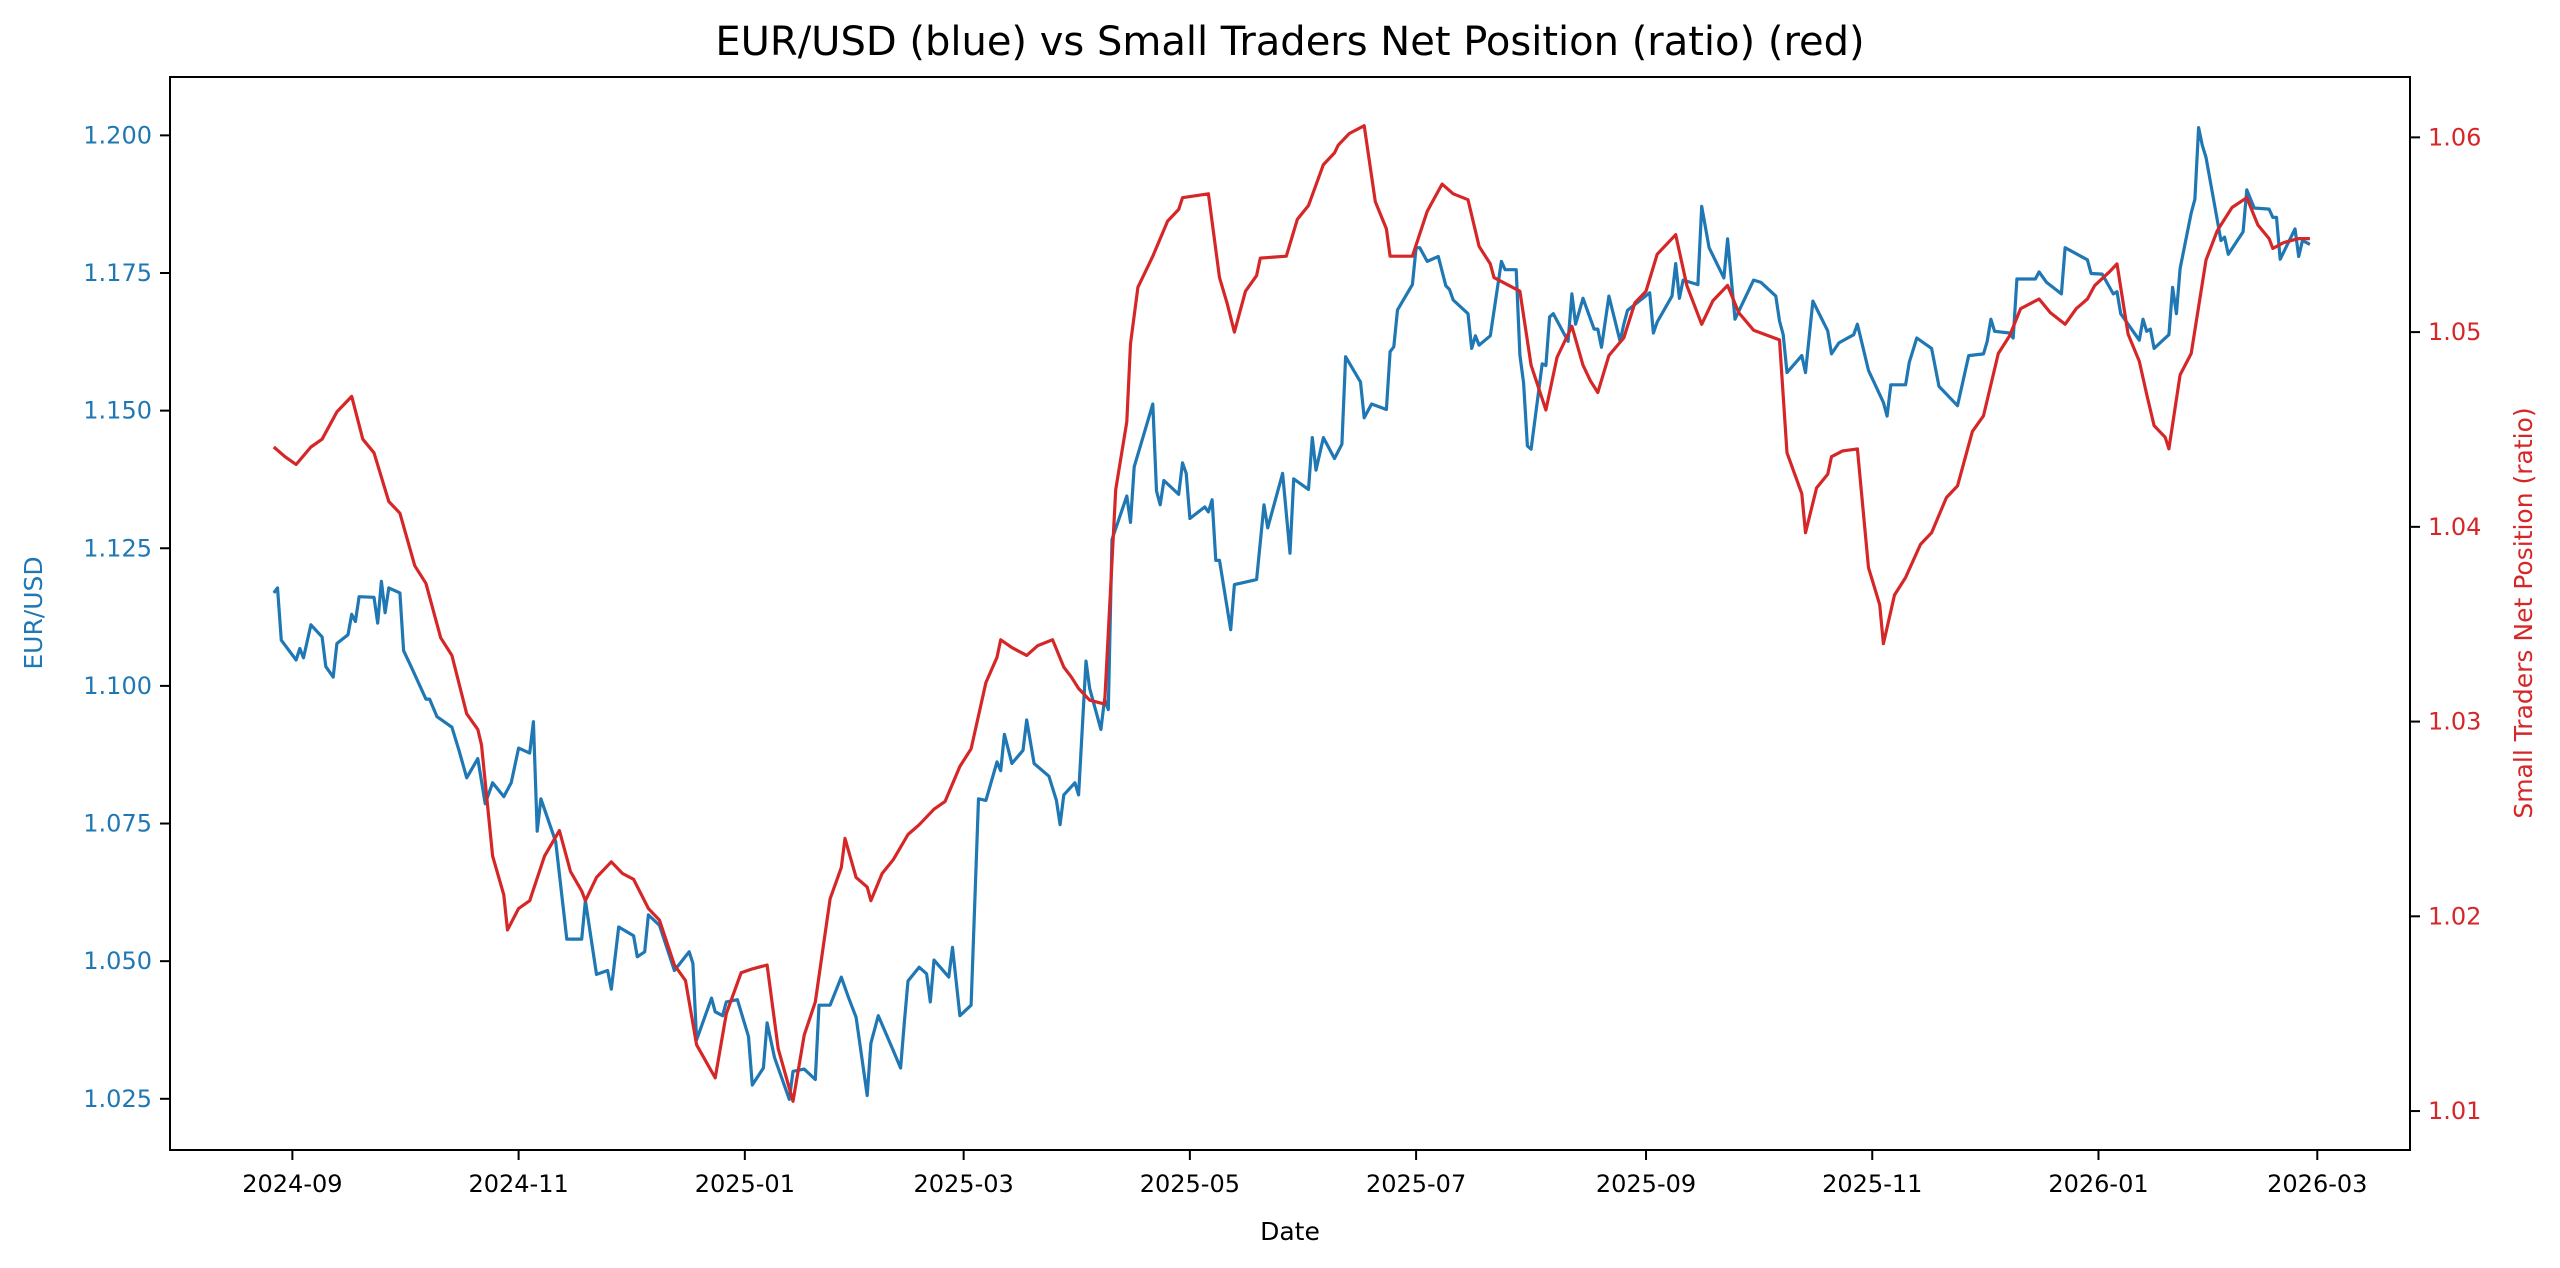 The image size is (2560, 1268). What do you see at coordinates (964, 1184) in the screenshot?
I see `x-tick-label: 2025-03` at bounding box center [964, 1184].